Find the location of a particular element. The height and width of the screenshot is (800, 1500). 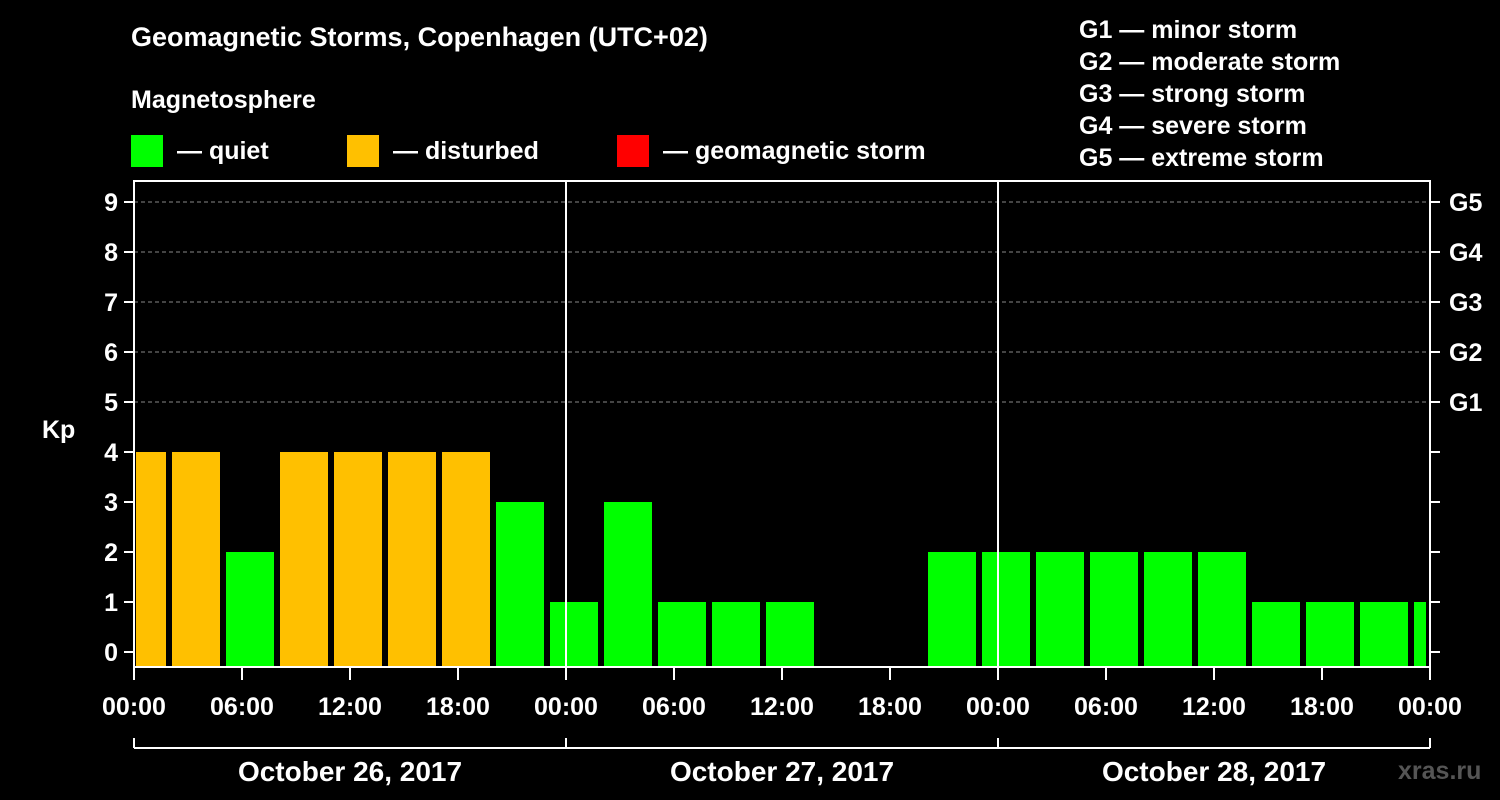

date-label: October 27, 2017 is located at coordinates (782, 771).